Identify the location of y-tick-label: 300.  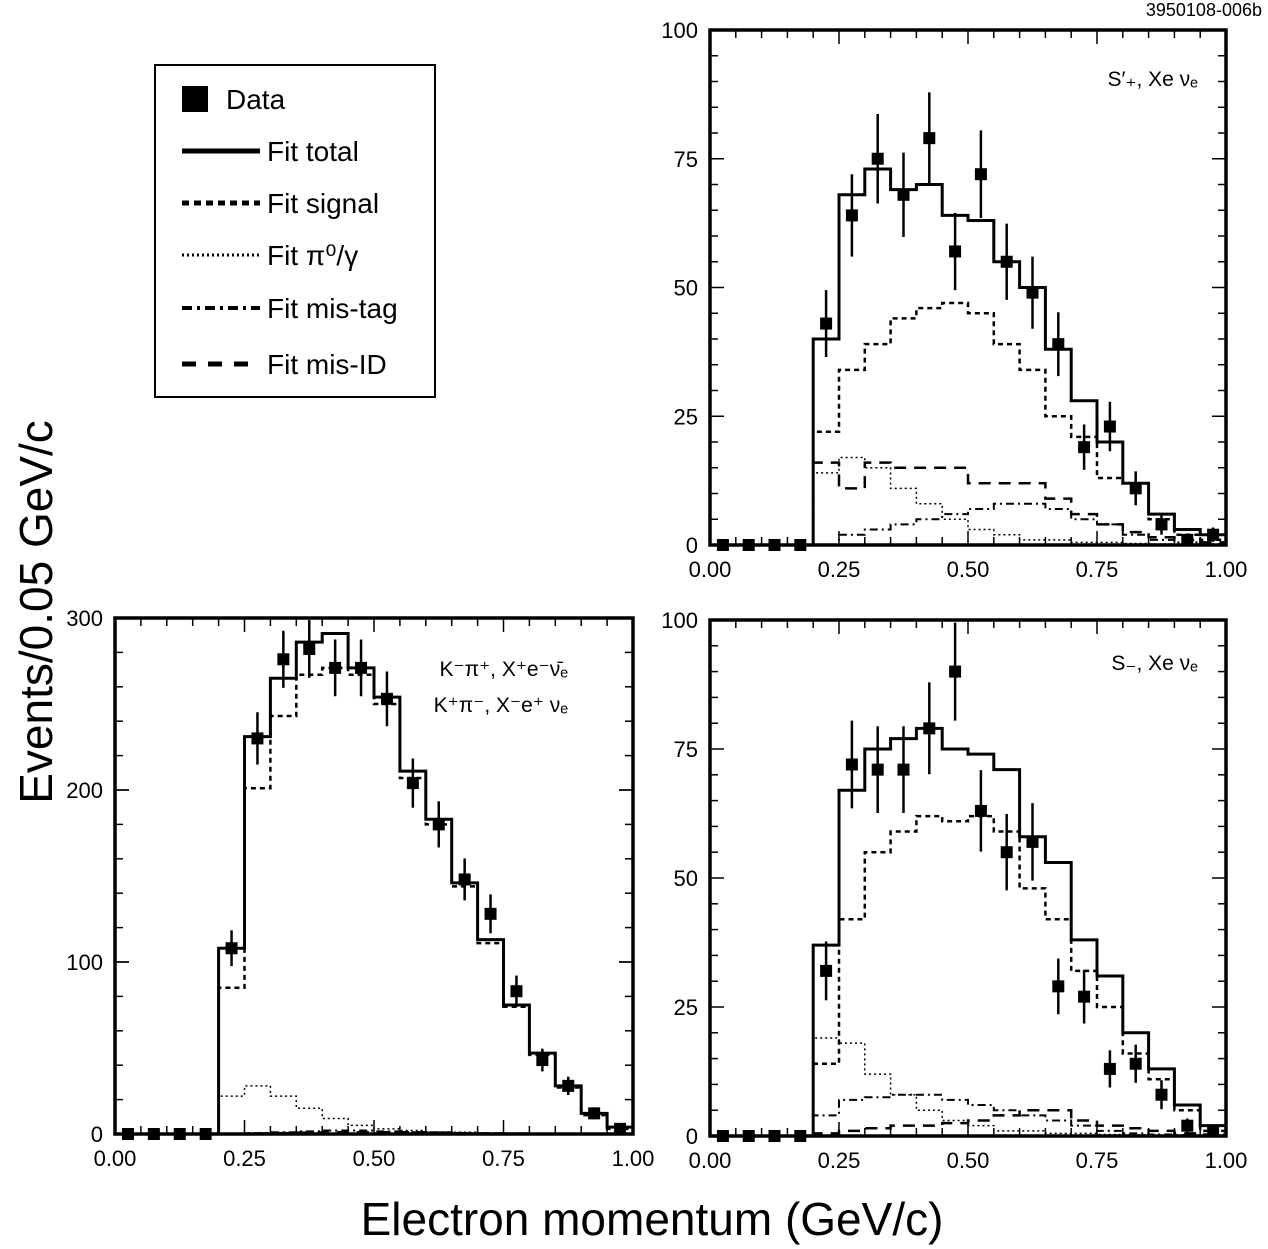
(84, 618).